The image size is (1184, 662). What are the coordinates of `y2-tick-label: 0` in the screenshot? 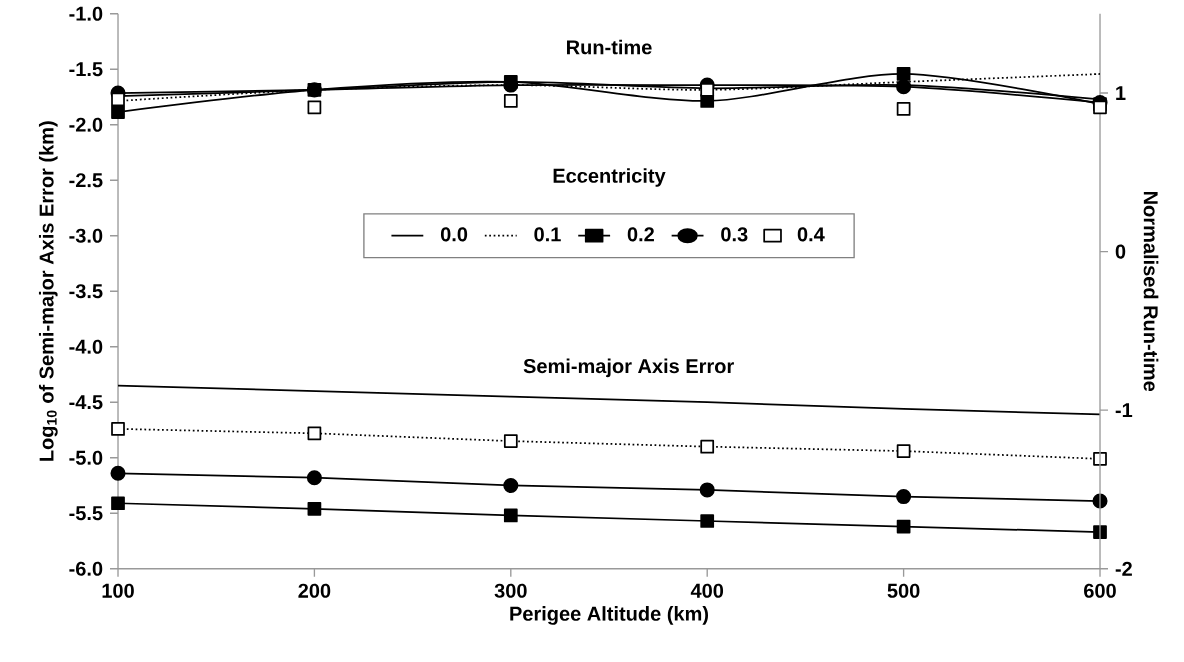 It's located at (1120, 251).